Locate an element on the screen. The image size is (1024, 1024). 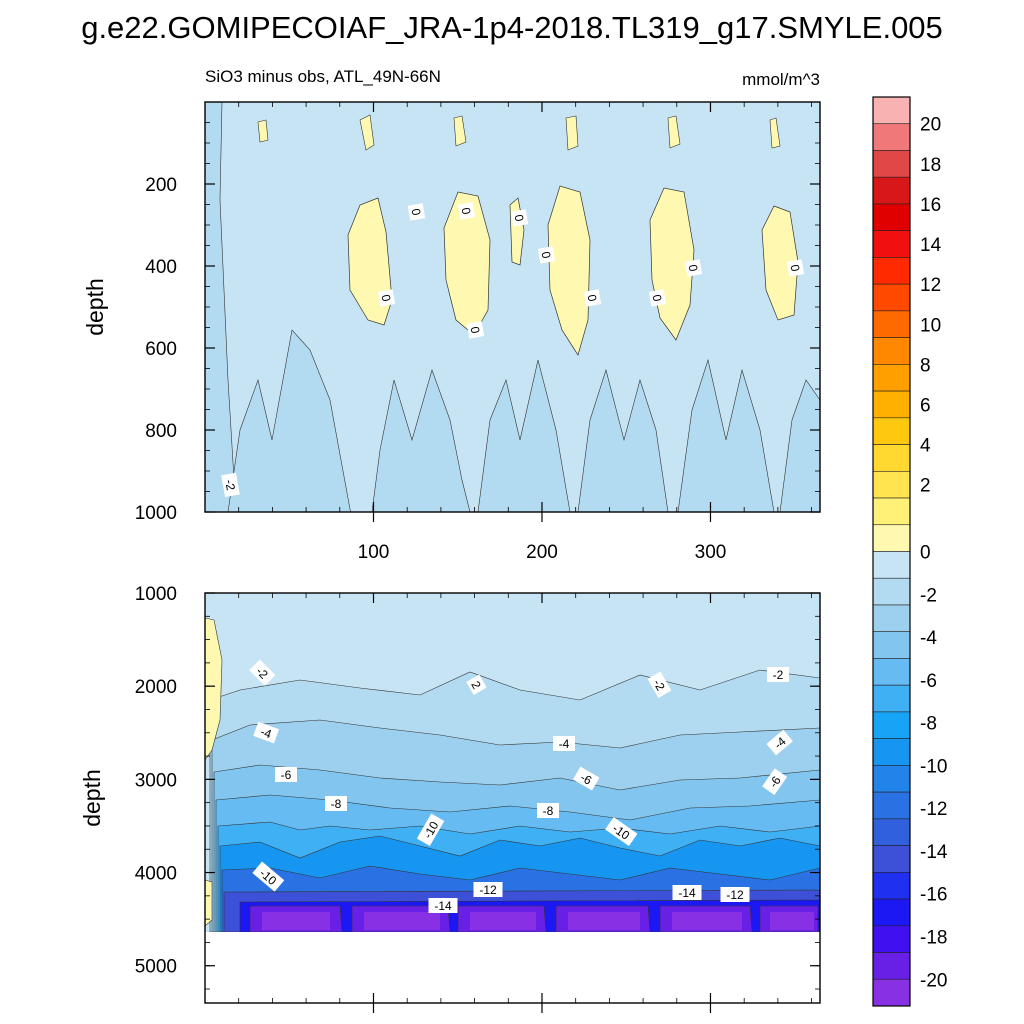
colorbar-frame is located at coordinates (891, 551).